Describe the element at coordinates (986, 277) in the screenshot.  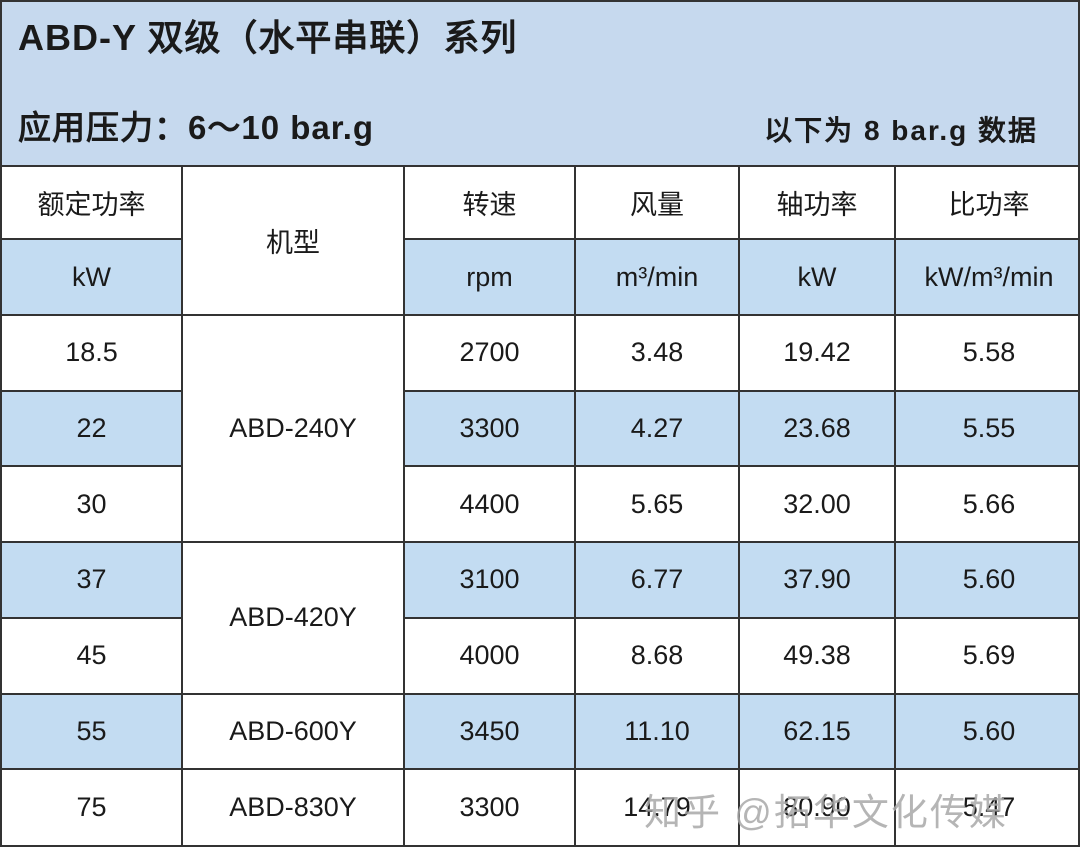
I see `unit-specific-power: kW/m³/min` at that location.